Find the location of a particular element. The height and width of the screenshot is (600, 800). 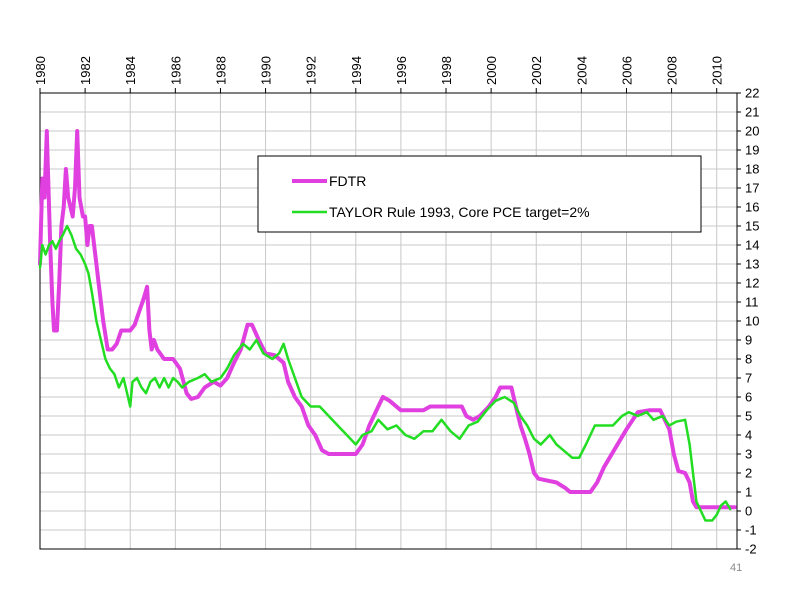

y-tick-label-10: 10 is located at coordinates (752, 321).